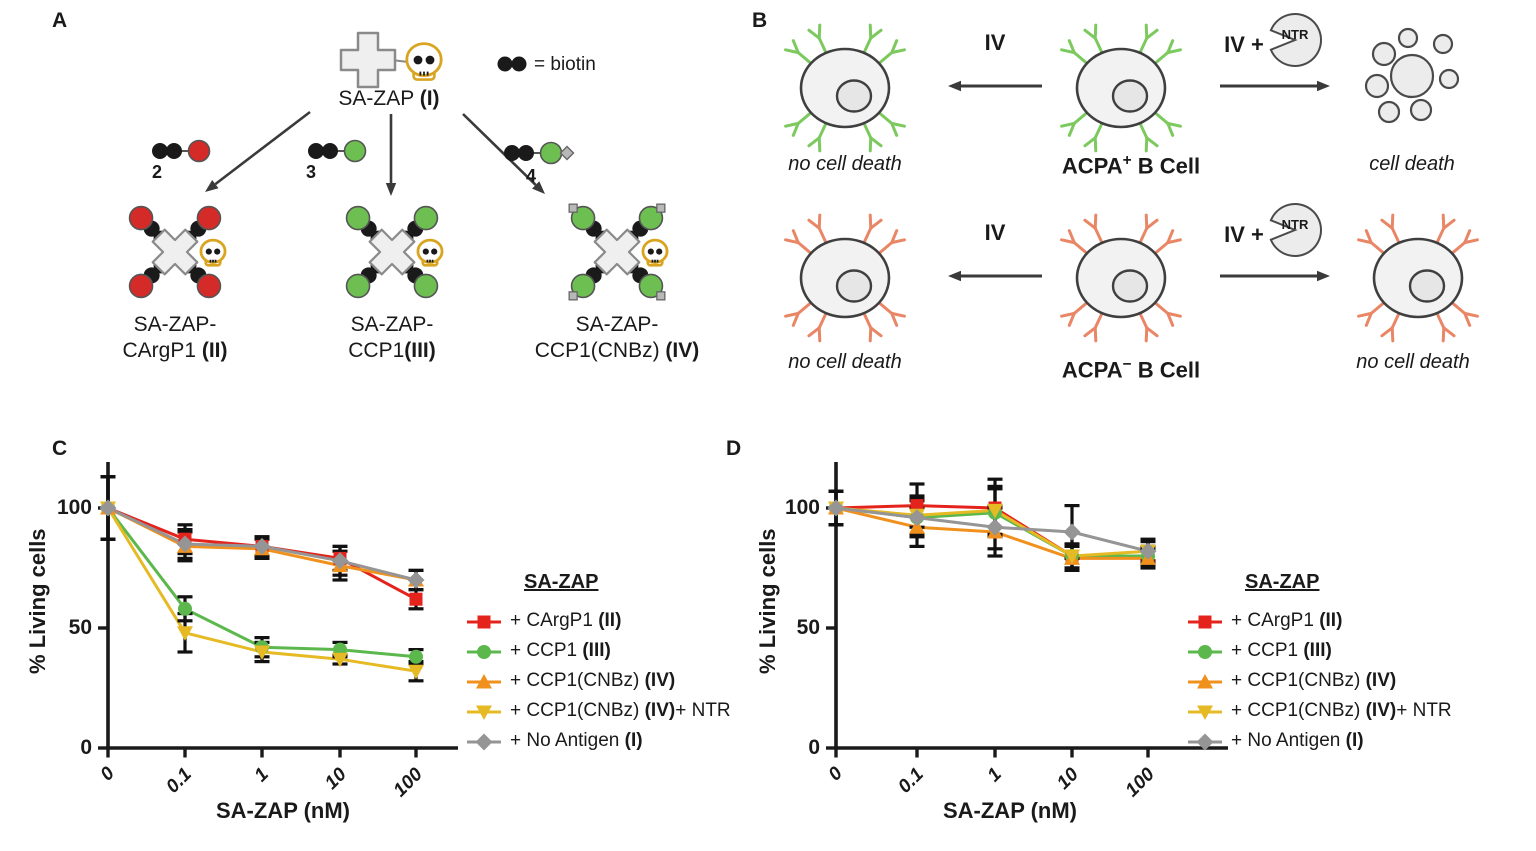 The height and width of the screenshot is (851, 1536). Describe the element at coordinates (1244, 44) in the screenshot. I see `row1-right-arrow-label: IV +` at that location.